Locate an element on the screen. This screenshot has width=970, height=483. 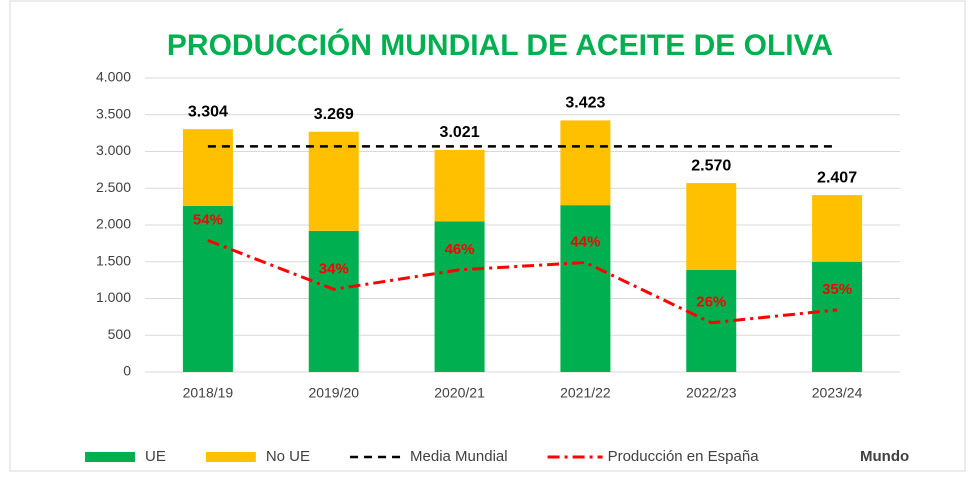
total-label: 2.407 is located at coordinates (837, 177).